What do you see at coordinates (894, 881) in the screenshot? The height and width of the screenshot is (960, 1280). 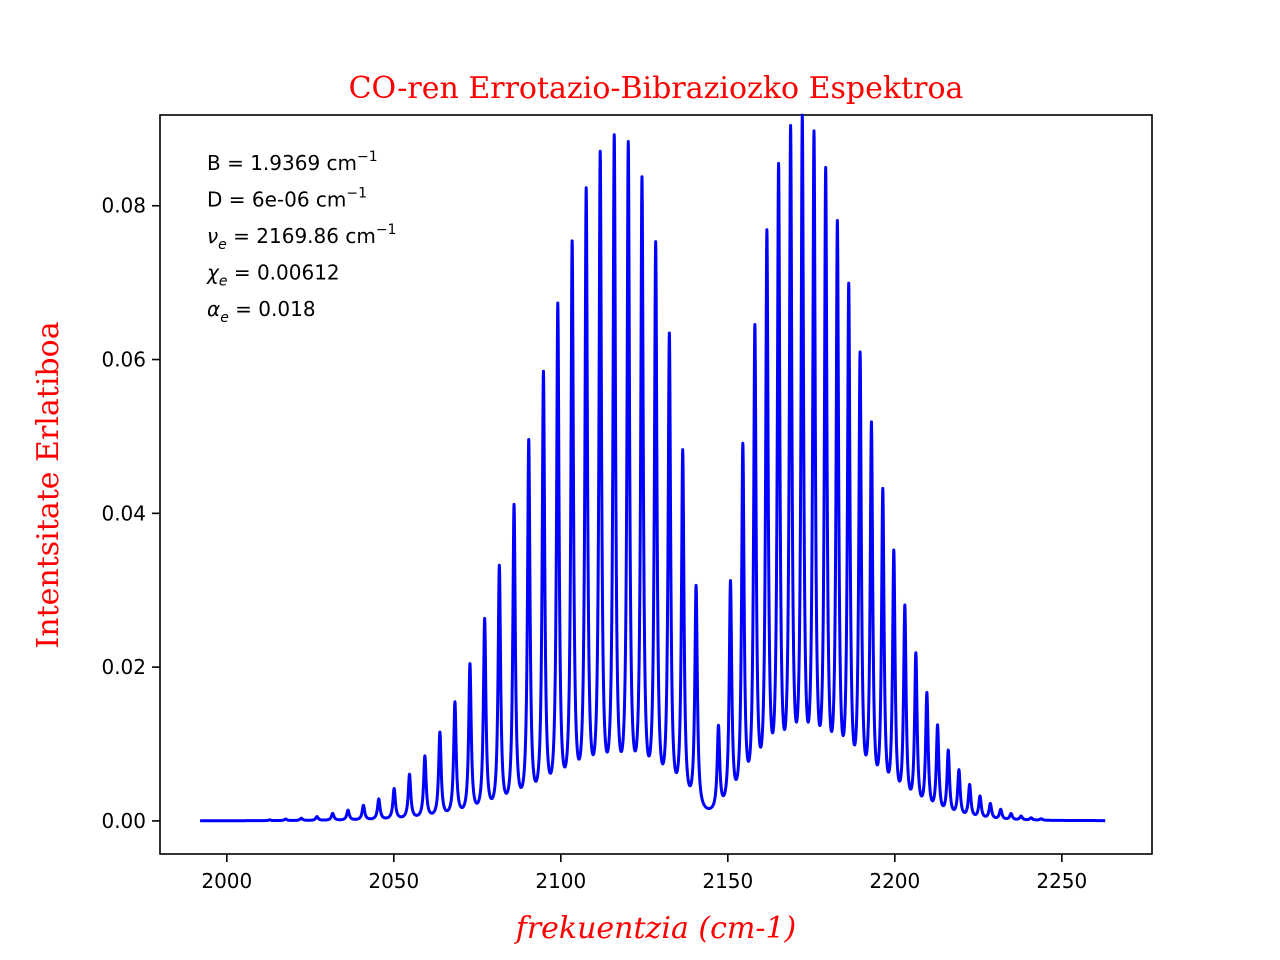 I see `x-tick-label: 2200` at bounding box center [894, 881].